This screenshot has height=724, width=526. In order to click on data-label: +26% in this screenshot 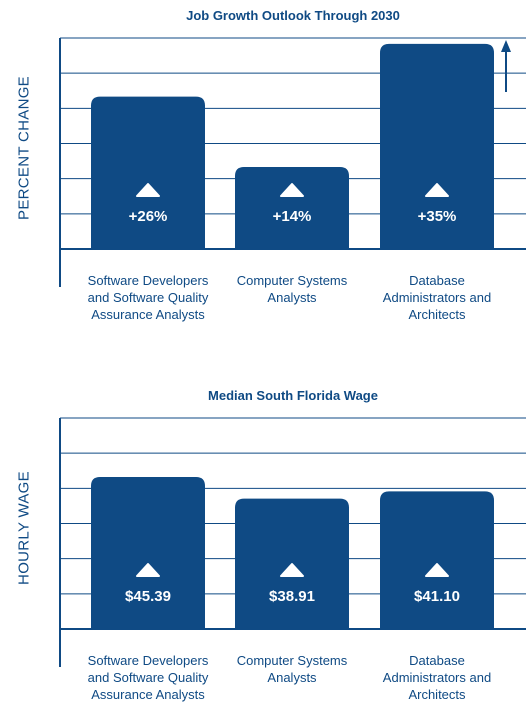, I will do `click(148, 216)`.